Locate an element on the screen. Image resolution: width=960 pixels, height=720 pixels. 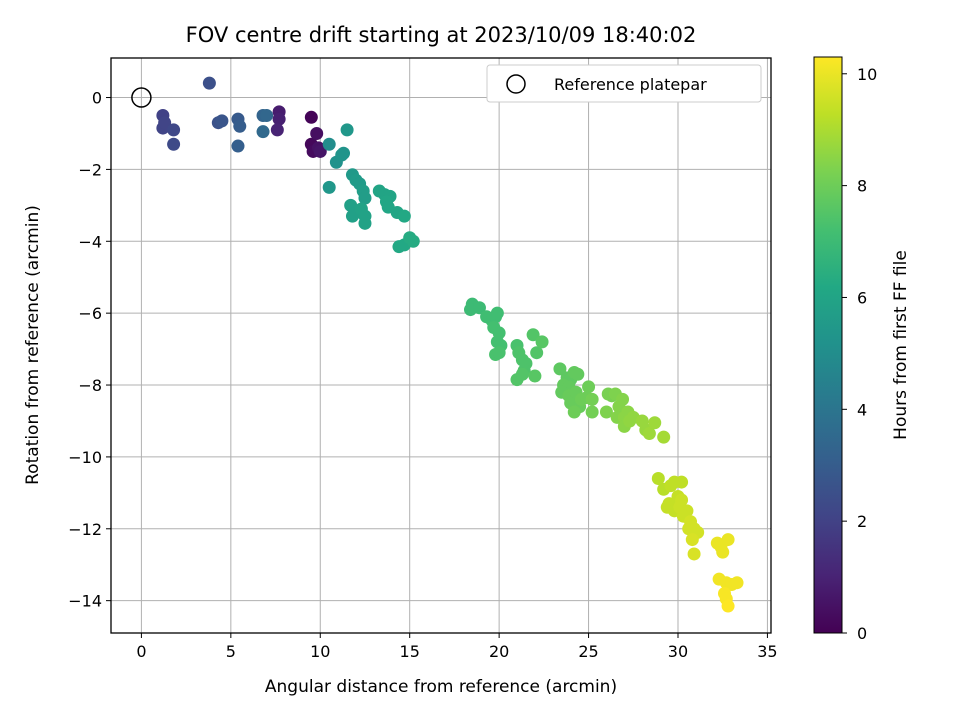
y-tick-label: −6 is located at coordinates (90, 313).